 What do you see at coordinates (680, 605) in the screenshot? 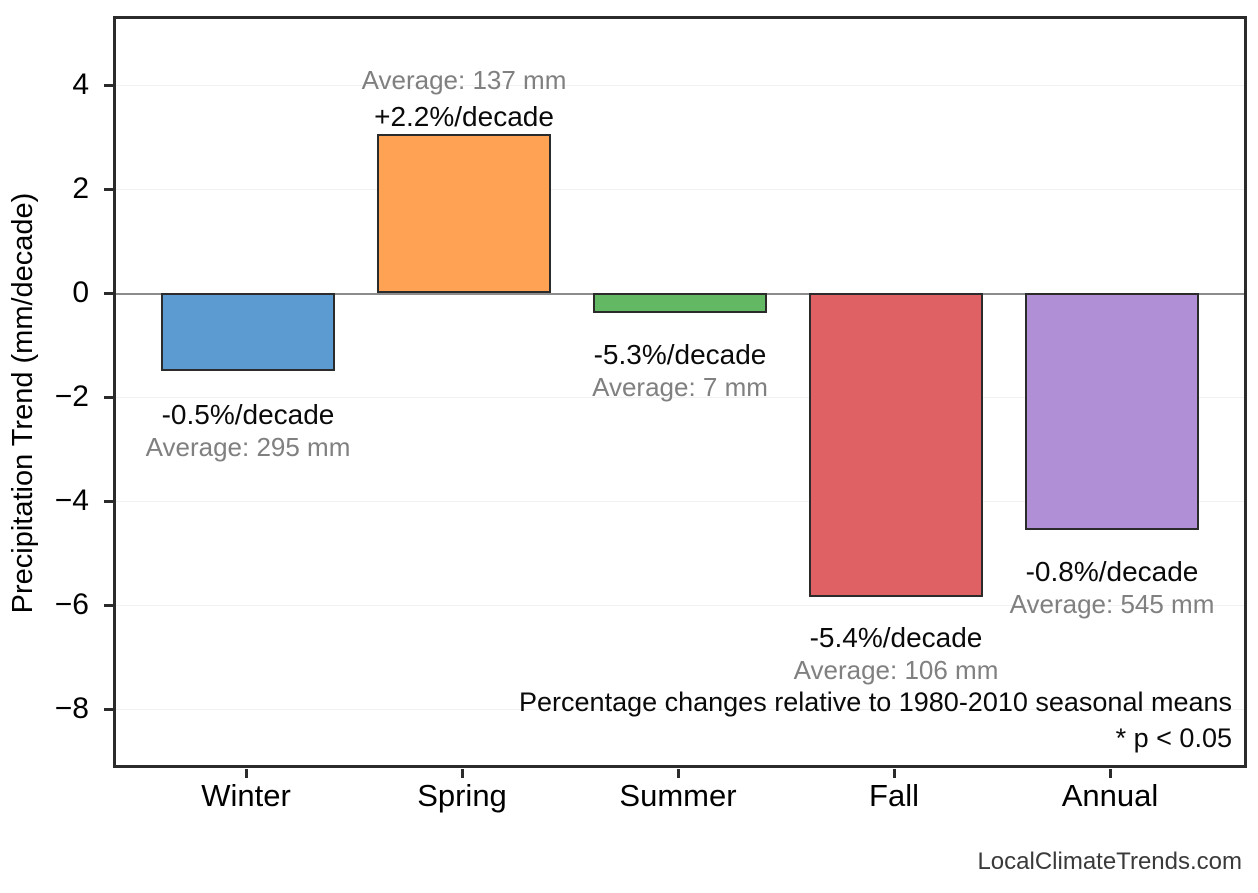
I see `gridline-neg6` at bounding box center [680, 605].